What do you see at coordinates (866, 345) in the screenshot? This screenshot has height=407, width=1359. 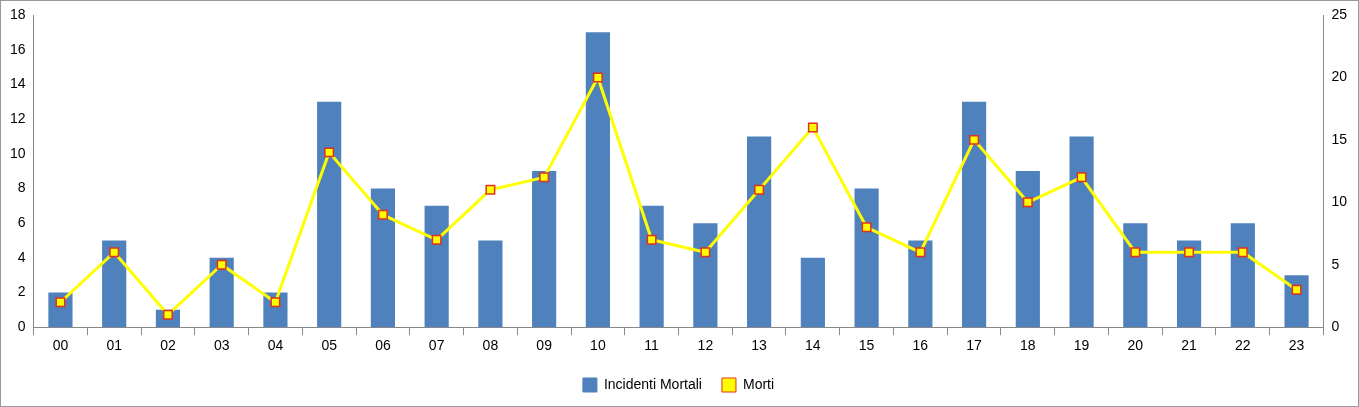 I see `x-tick-label: 15` at bounding box center [866, 345].